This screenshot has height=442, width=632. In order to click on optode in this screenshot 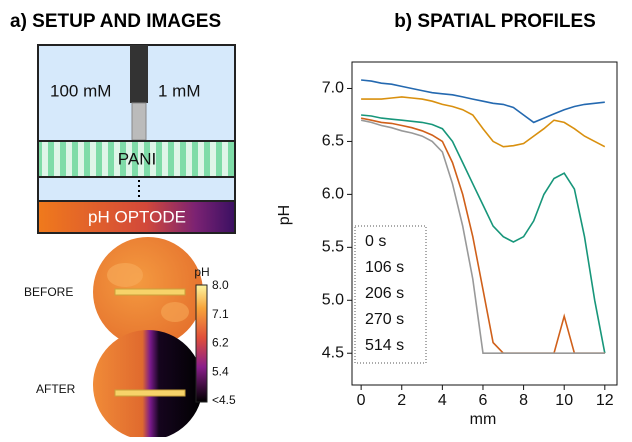, I will do `click(136, 217)`.